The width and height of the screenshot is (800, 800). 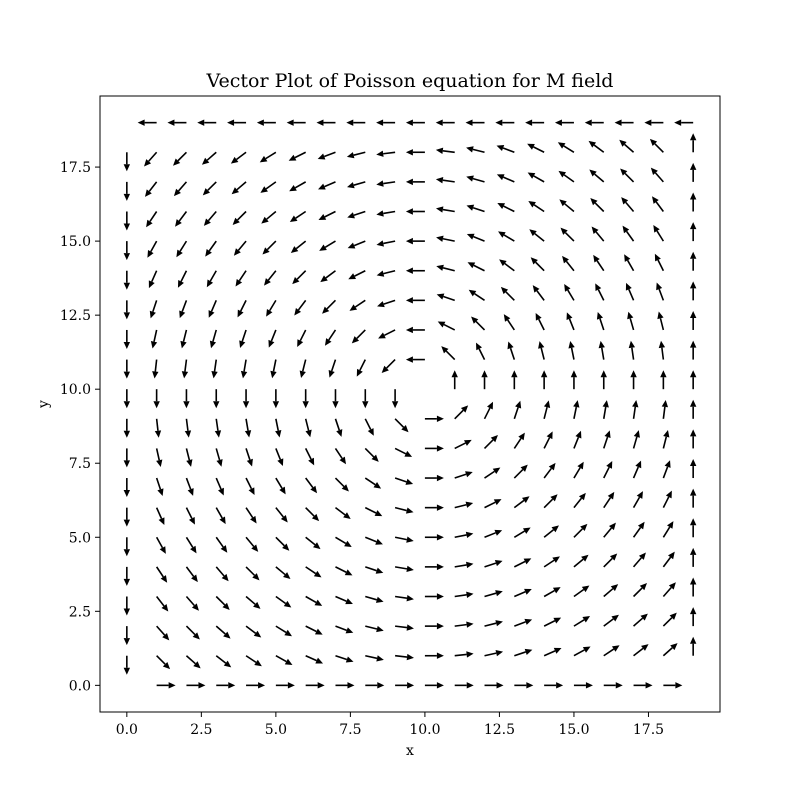 I want to click on y-tick-label: 10.0, so click(x=75, y=390).